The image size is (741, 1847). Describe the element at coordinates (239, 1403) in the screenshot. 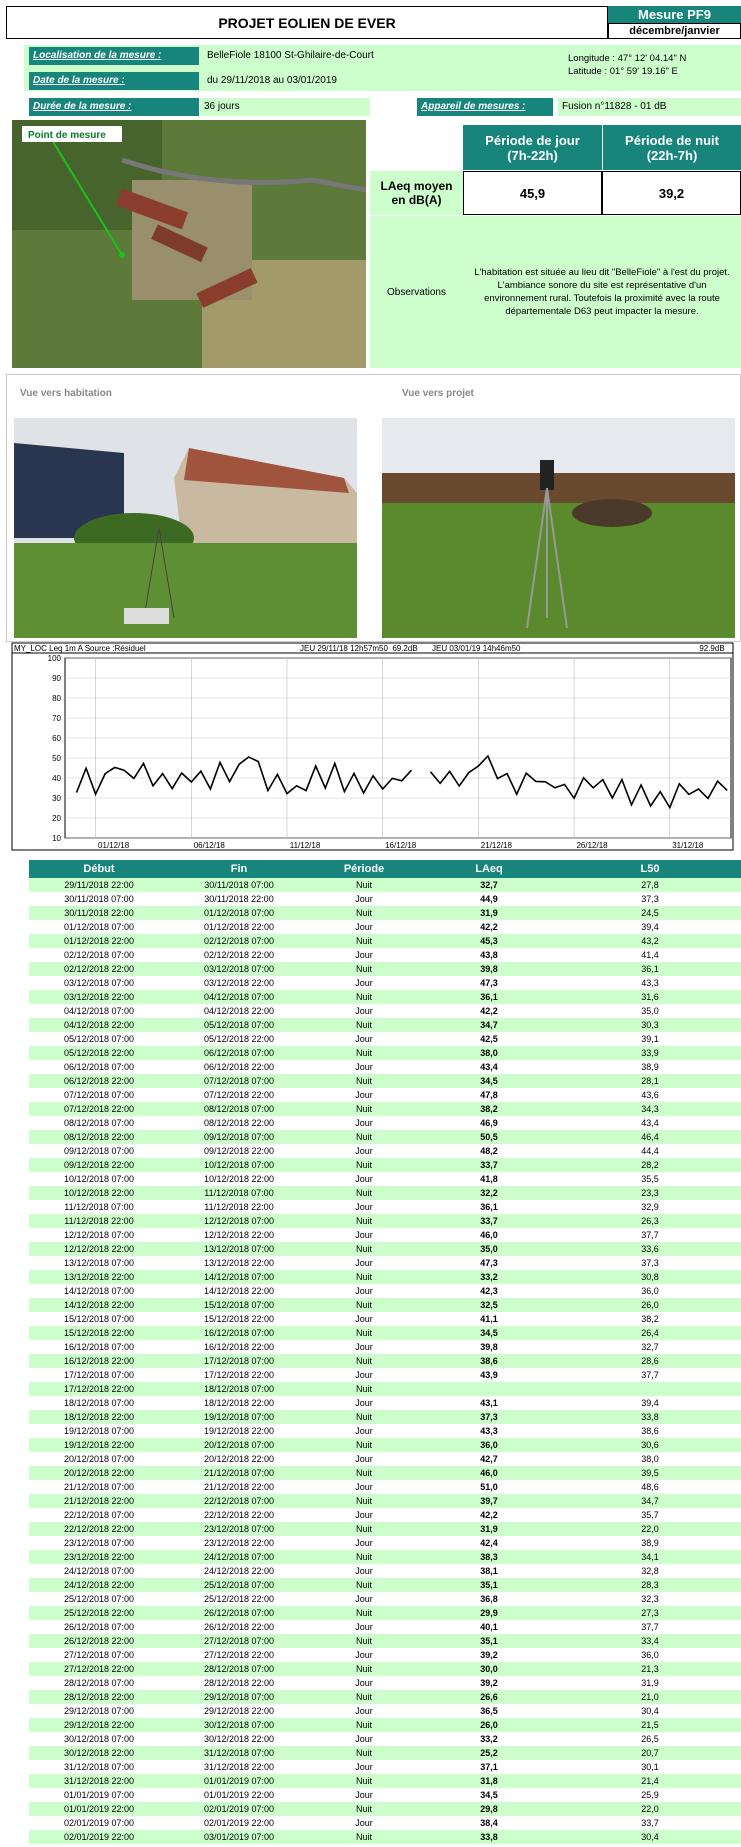

I see `table-cell: 18/12/2018 22:00` at that location.